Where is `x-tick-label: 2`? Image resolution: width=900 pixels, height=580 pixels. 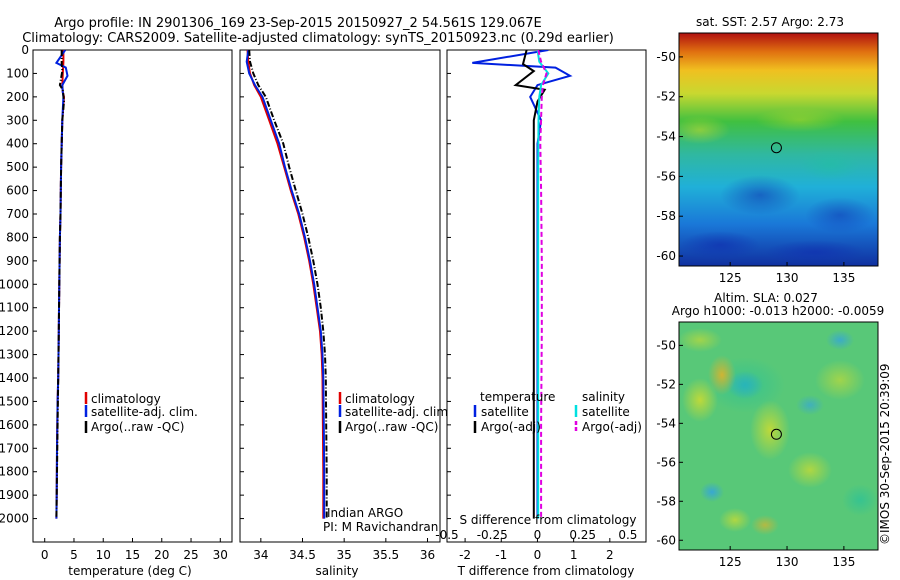
x-tick-label: 2 is located at coordinates (610, 555).